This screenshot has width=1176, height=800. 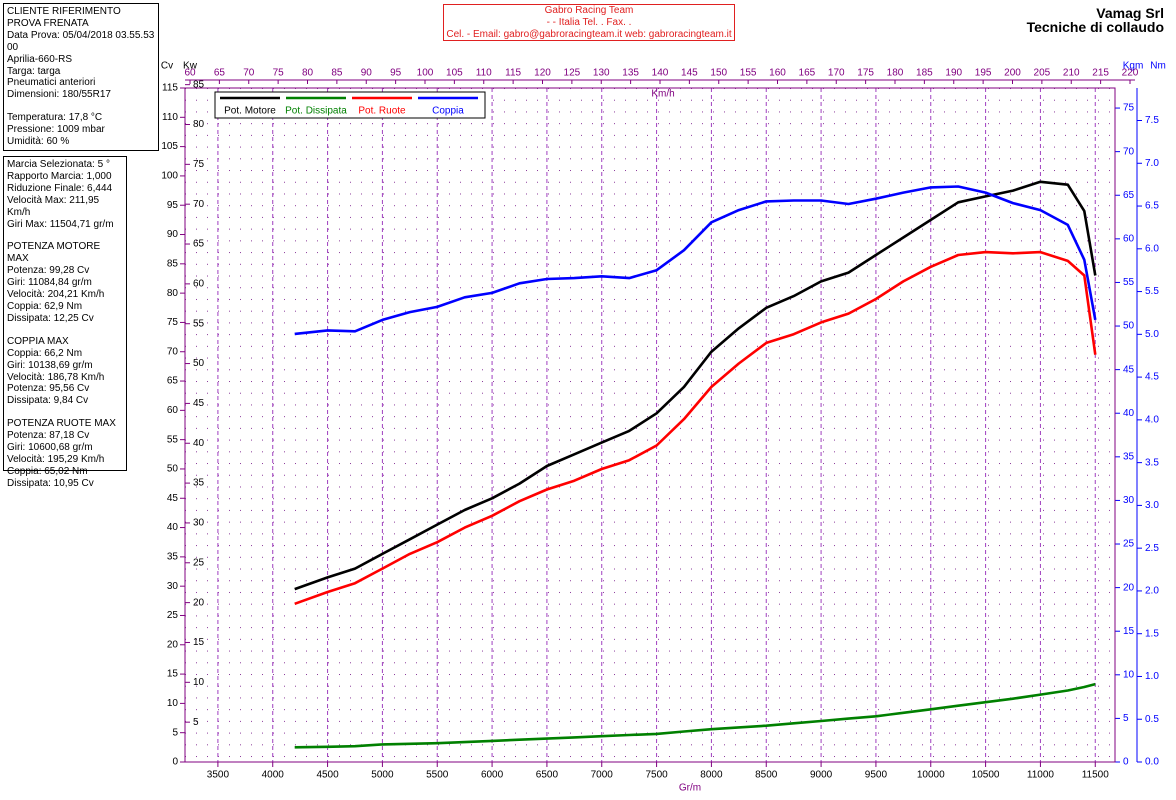 I want to click on info-line: Dissipata: 9,84 Cv, so click(x=48, y=401).